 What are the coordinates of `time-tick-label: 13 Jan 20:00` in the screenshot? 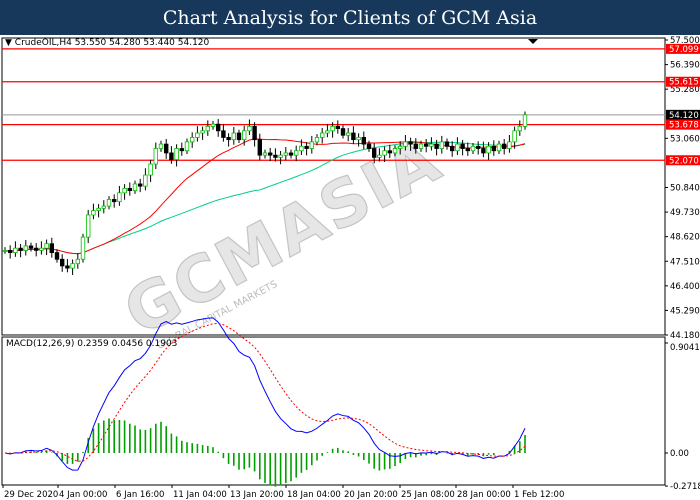 It's located at (257, 495).